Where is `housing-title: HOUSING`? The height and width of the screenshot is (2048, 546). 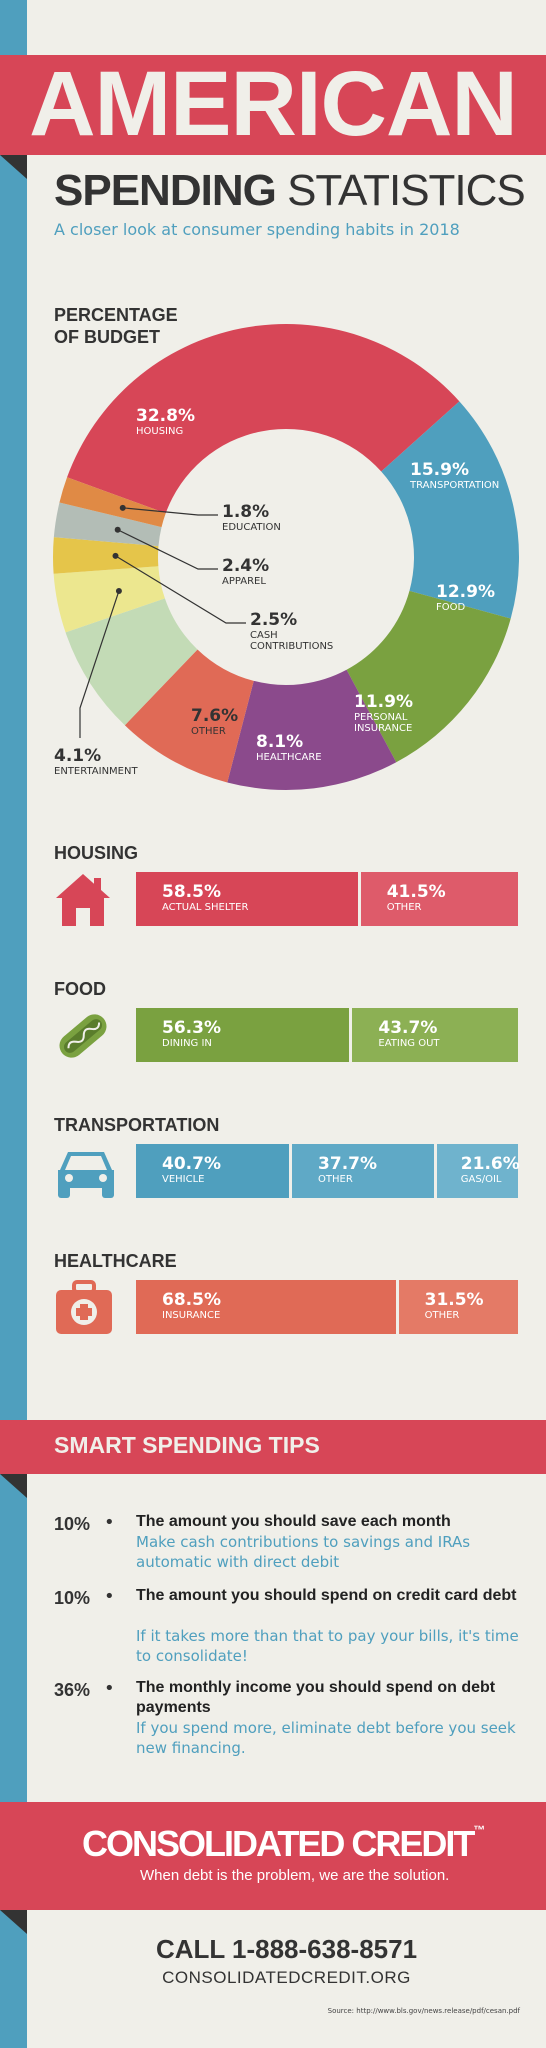 housing-title: HOUSING is located at coordinates (96, 853).